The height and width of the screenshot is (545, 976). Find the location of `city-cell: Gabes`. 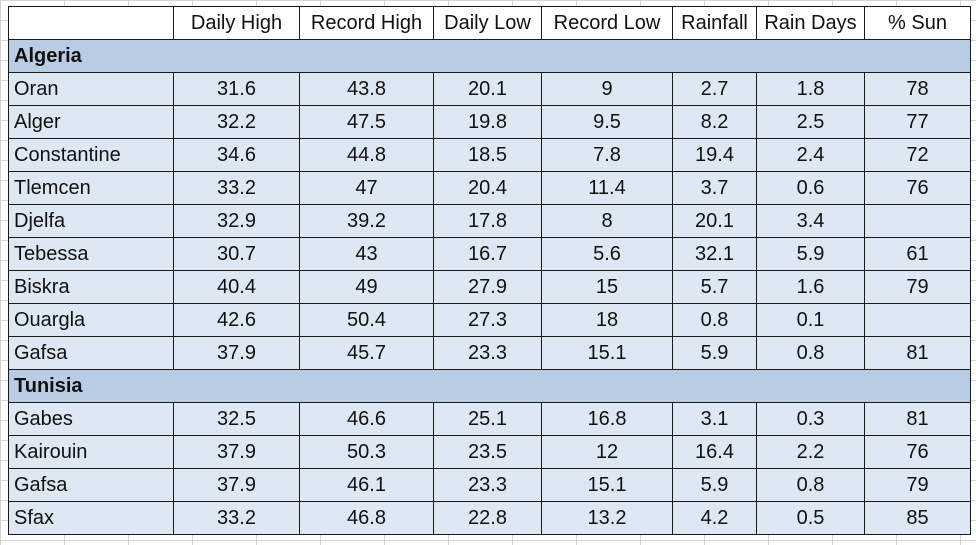

city-cell: Gabes is located at coordinates (91, 419).